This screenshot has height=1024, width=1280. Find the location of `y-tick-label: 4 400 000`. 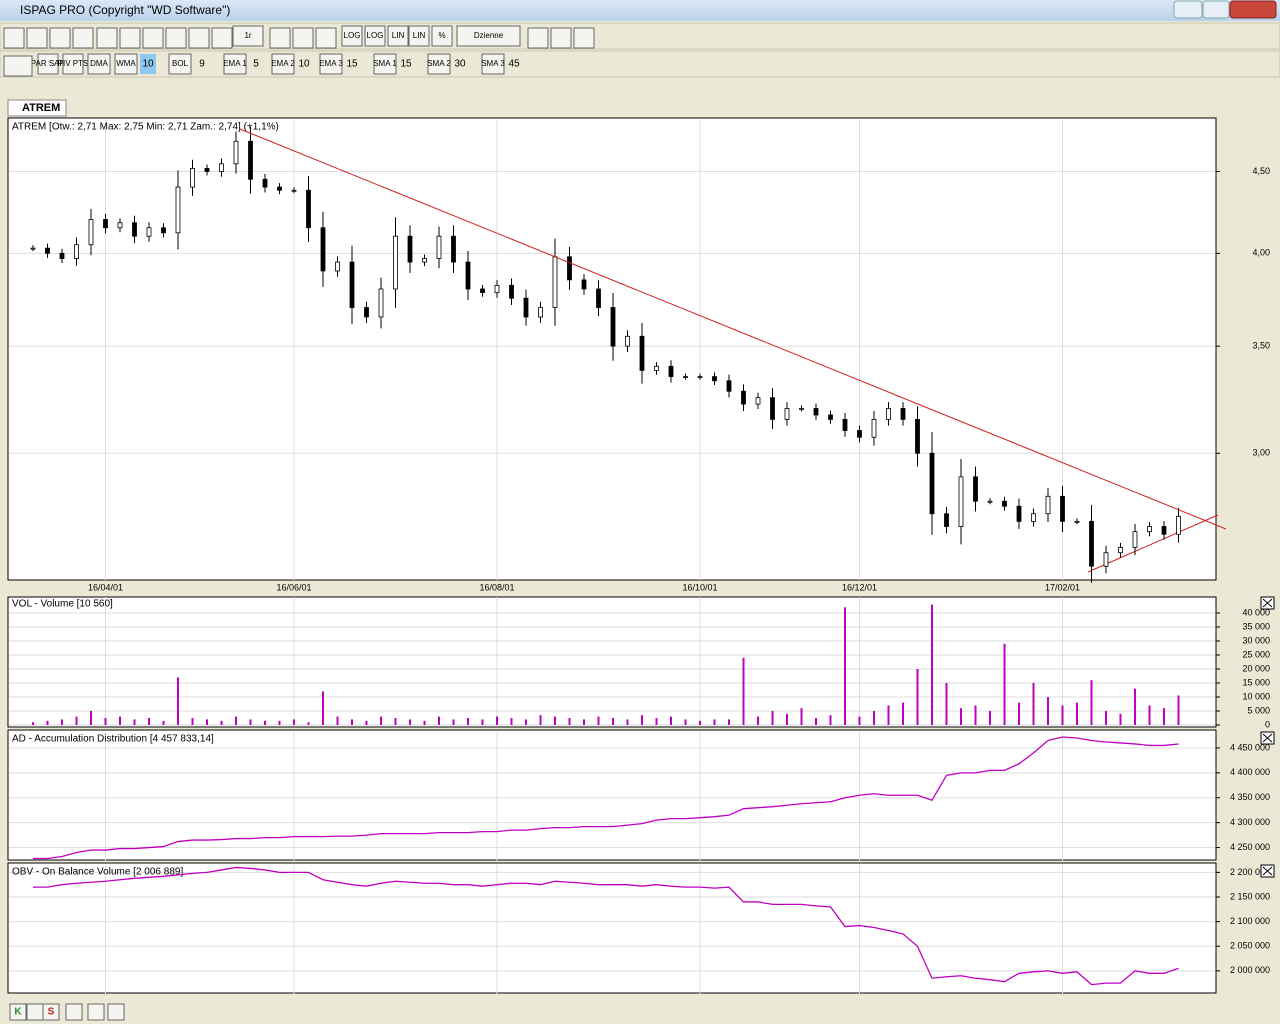

y-tick-label: 4 400 000 is located at coordinates (1250, 772).